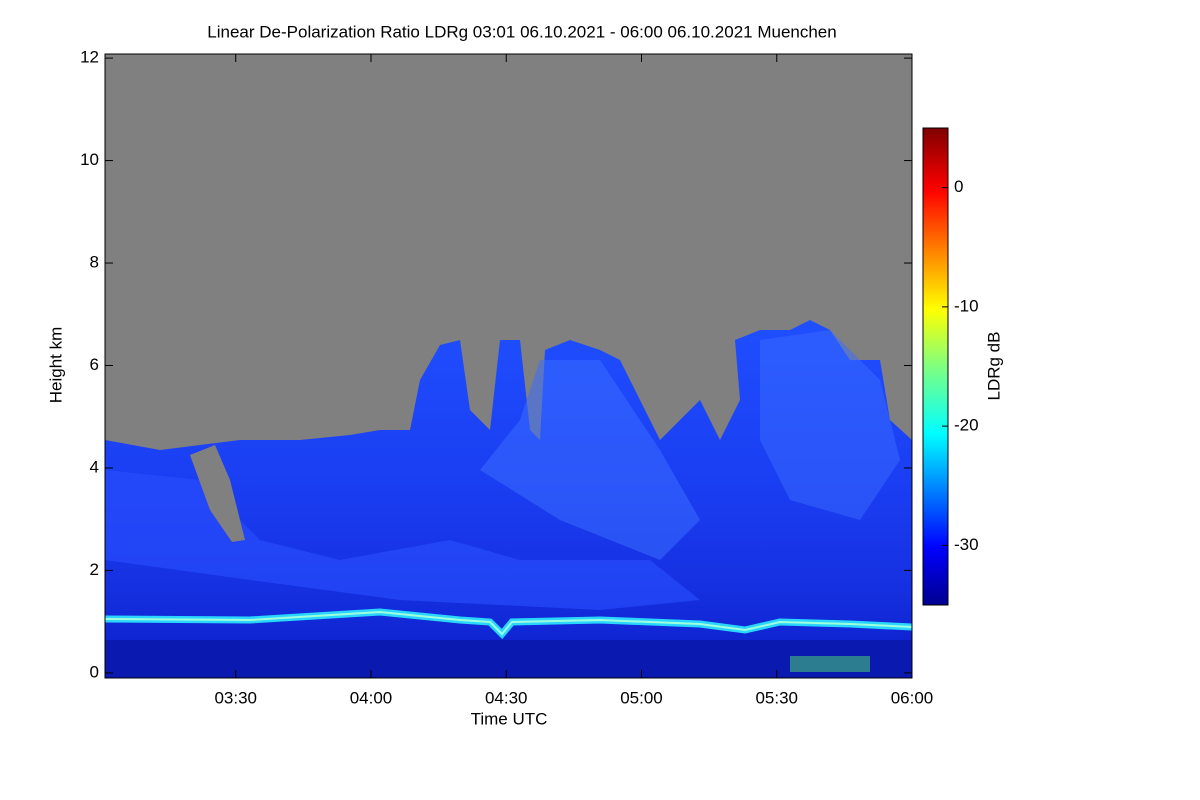  I want to click on y-tick-label: 10, so click(89, 159).